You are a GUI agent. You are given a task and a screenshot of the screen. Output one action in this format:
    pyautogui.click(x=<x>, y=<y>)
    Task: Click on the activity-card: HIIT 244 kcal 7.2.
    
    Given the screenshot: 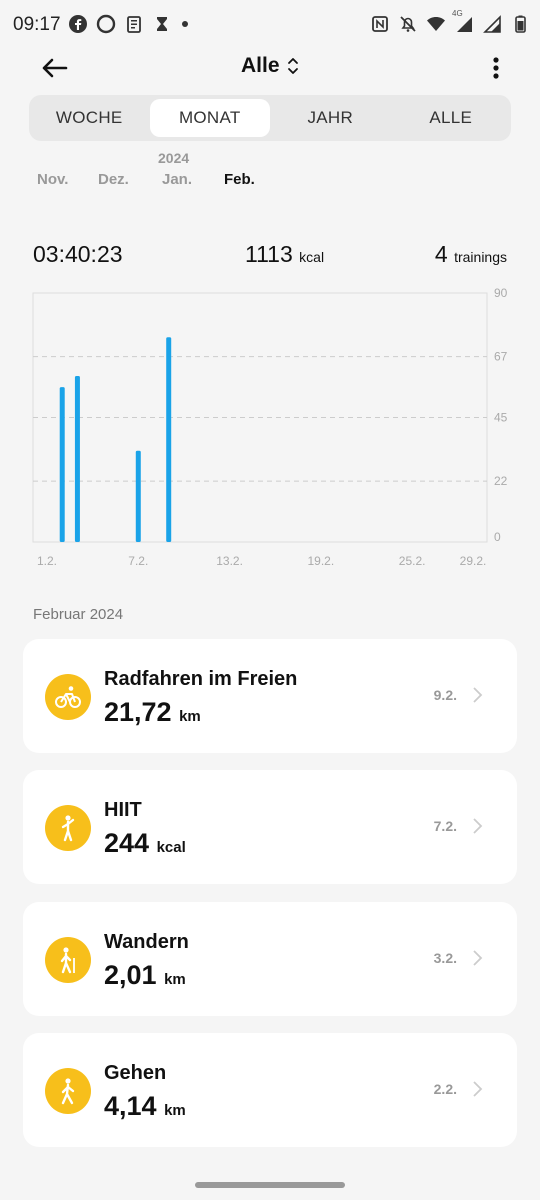 What is the action you would take?
    pyautogui.click(x=270, y=827)
    